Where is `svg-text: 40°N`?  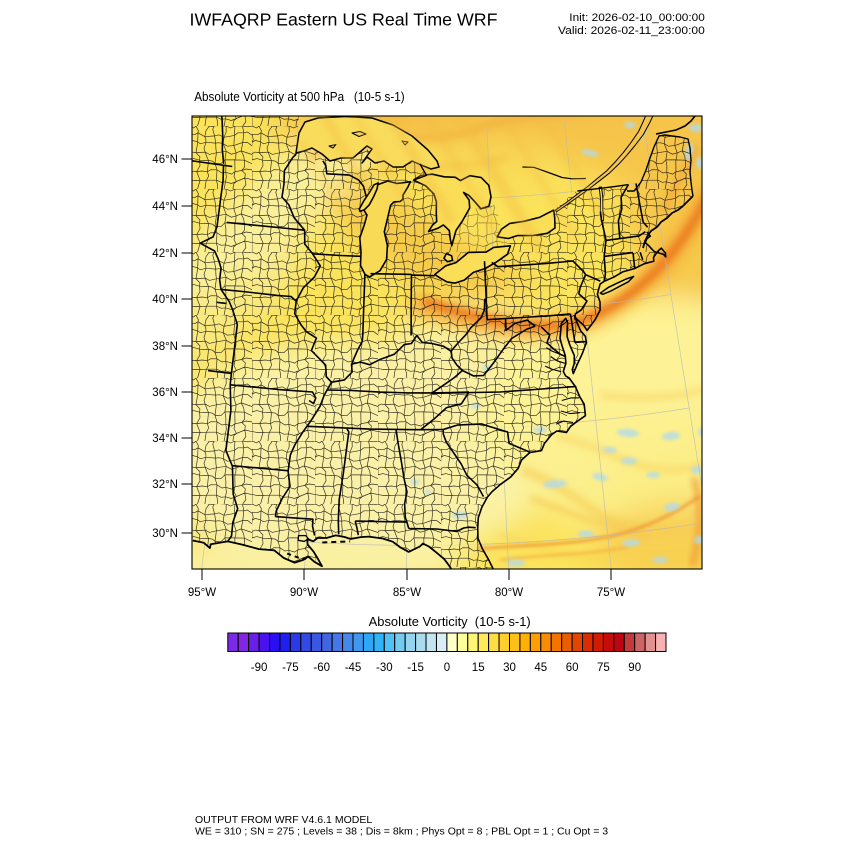
svg-text: 40°N is located at coordinates (165, 300).